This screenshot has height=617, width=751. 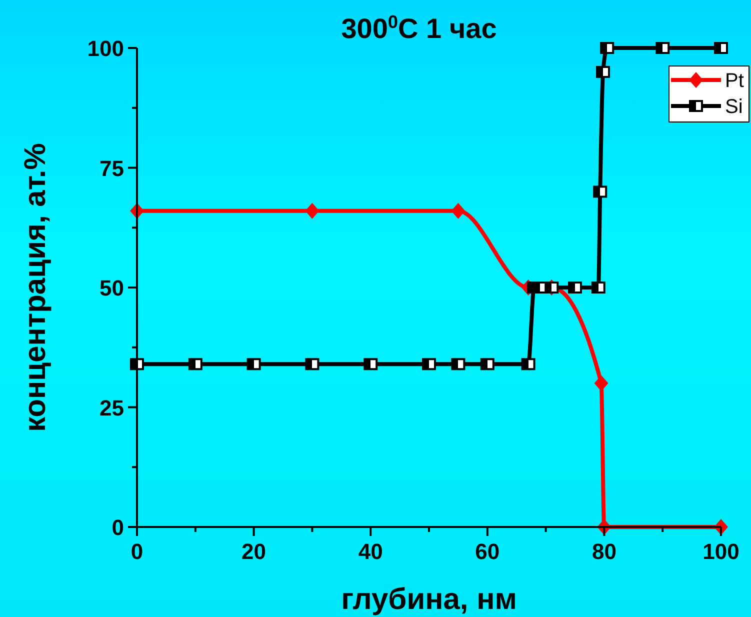 What do you see at coordinates (419, 28) in the screenshot?
I see `chart-title: 300$^{0}$C 1 час` at bounding box center [419, 28].